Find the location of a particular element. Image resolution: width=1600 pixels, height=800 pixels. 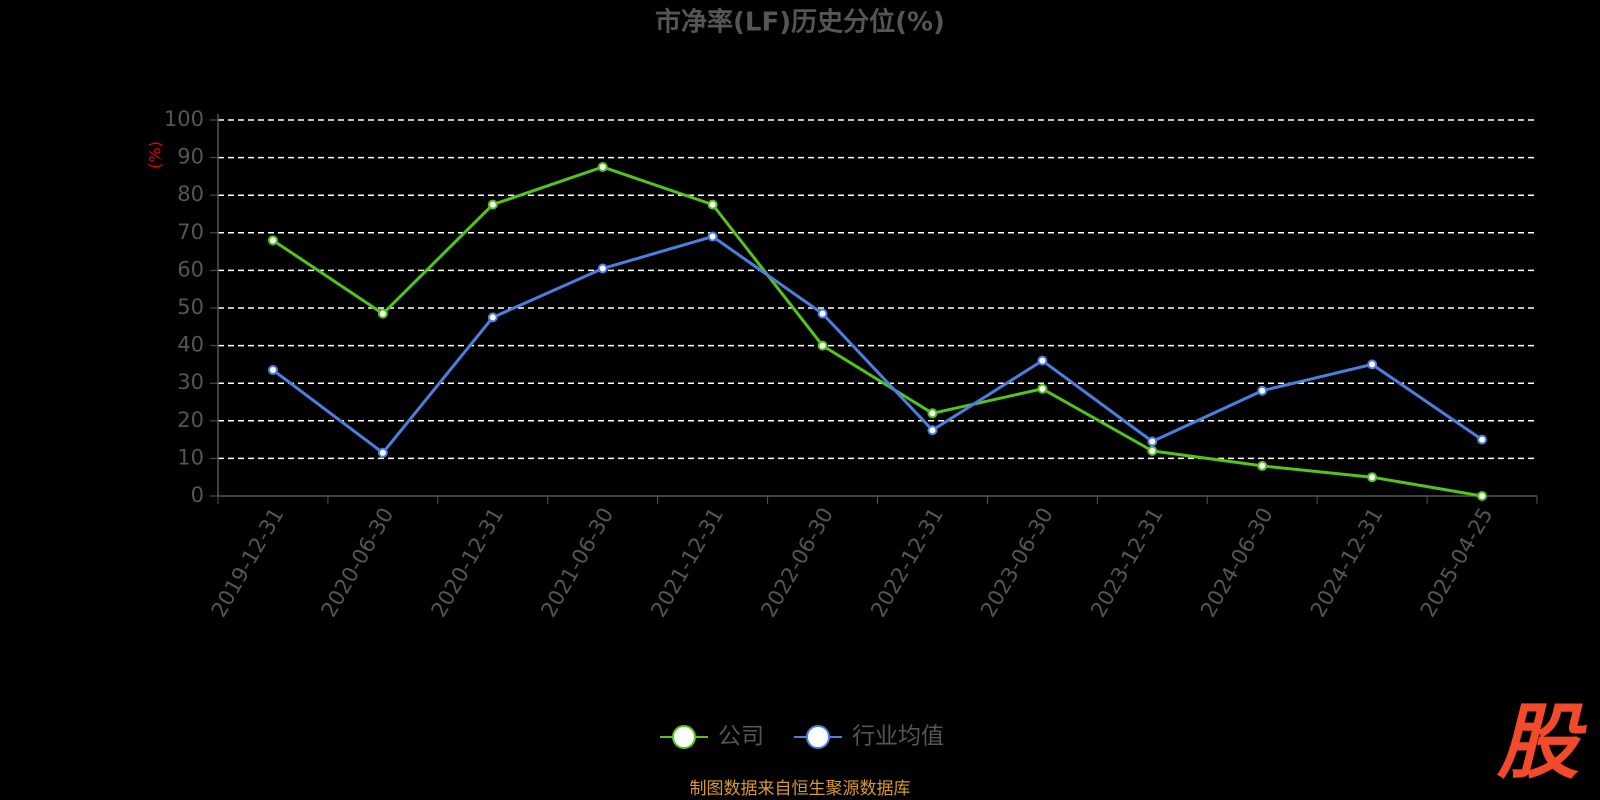

legend-item: 公司 is located at coordinates (712, 737).